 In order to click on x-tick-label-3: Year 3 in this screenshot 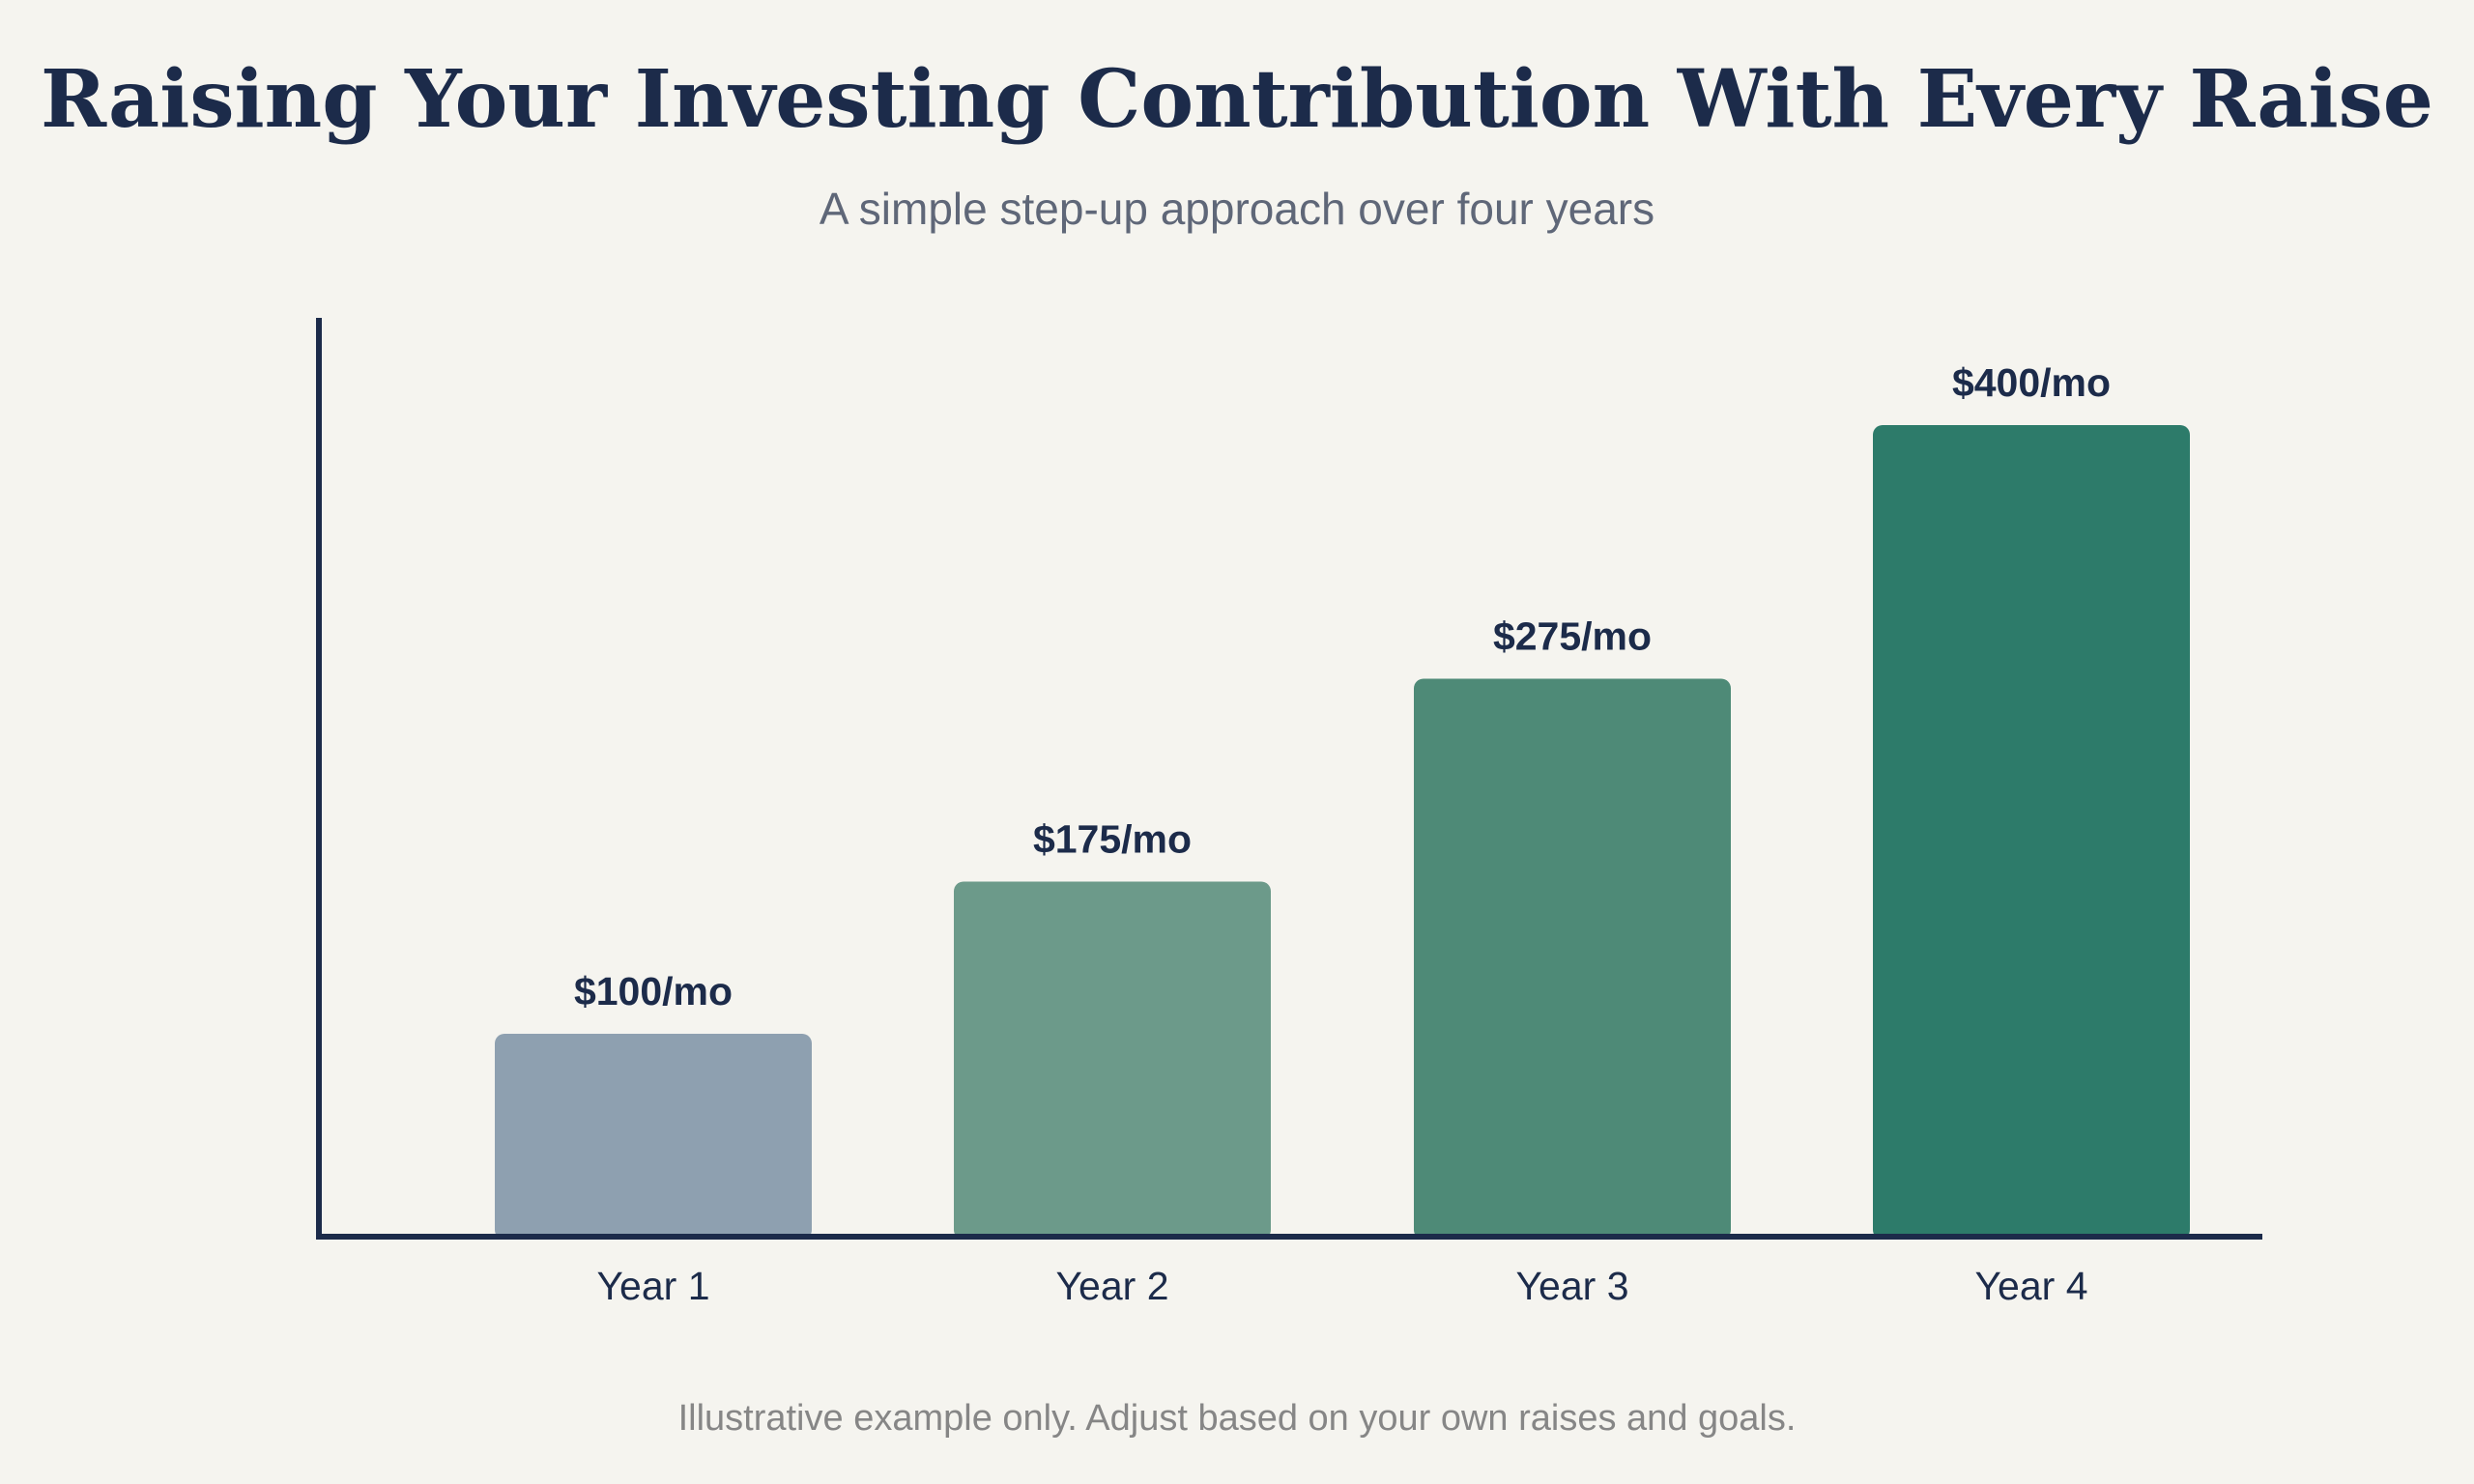, I will do `click(1572, 1286)`.